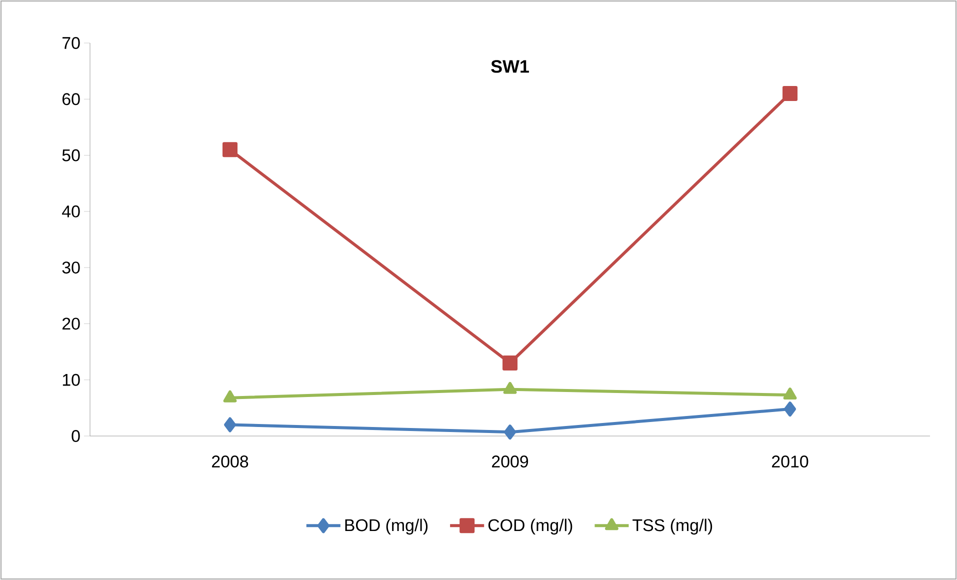 Image resolution: width=957 pixels, height=580 pixels. What do you see at coordinates (71, 155) in the screenshot?
I see `y-tick-label: 50` at bounding box center [71, 155].